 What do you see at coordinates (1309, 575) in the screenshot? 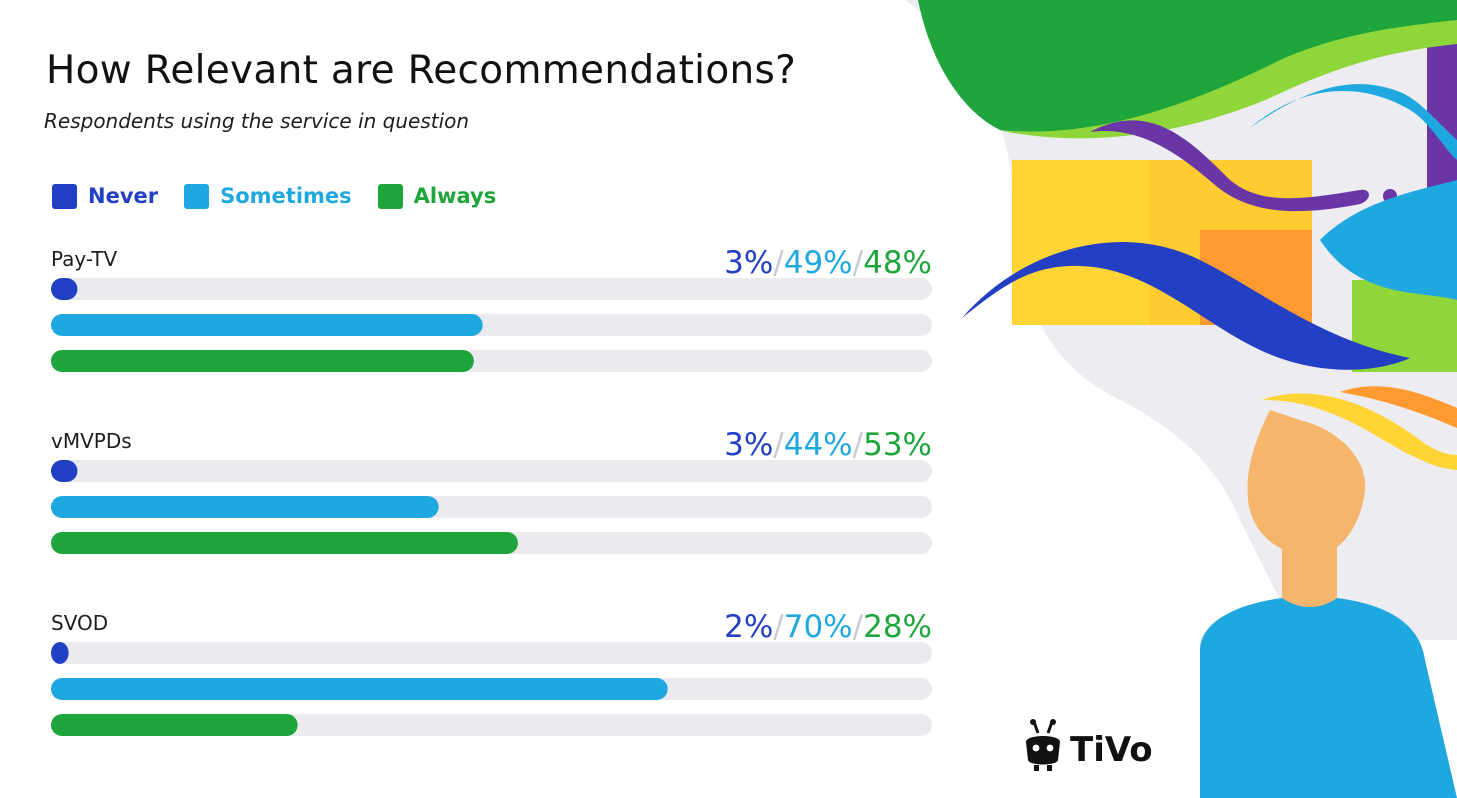
I see `neck` at bounding box center [1309, 575].